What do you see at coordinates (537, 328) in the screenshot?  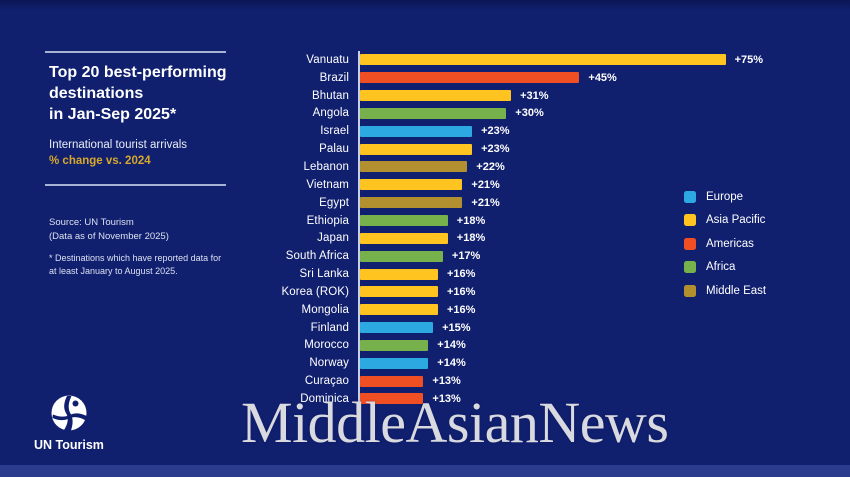 I see `chart-row: Finland +15%` at bounding box center [537, 328].